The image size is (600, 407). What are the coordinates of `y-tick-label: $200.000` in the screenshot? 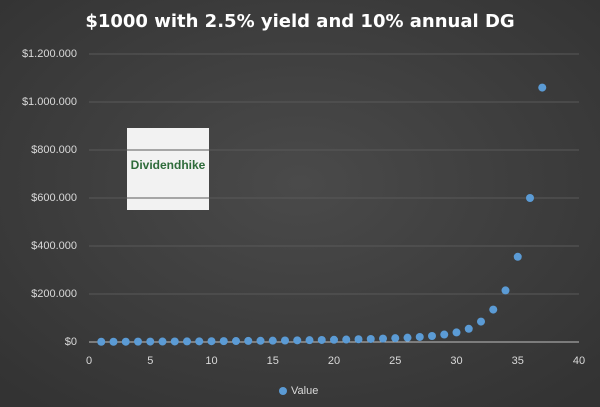 It's located at (54, 294).